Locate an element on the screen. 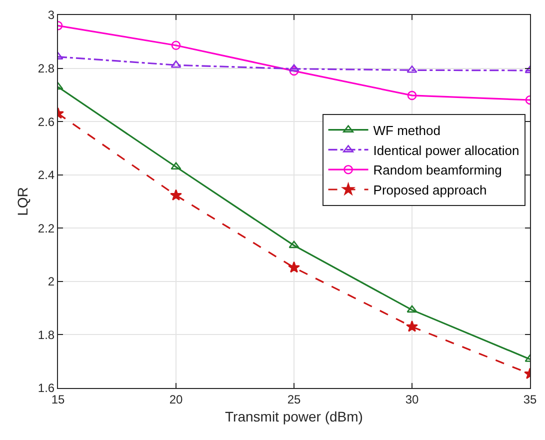 Image resolution: width=545 pixels, height=440 pixels. y-tick-label: 2.8 is located at coordinates (46, 68).